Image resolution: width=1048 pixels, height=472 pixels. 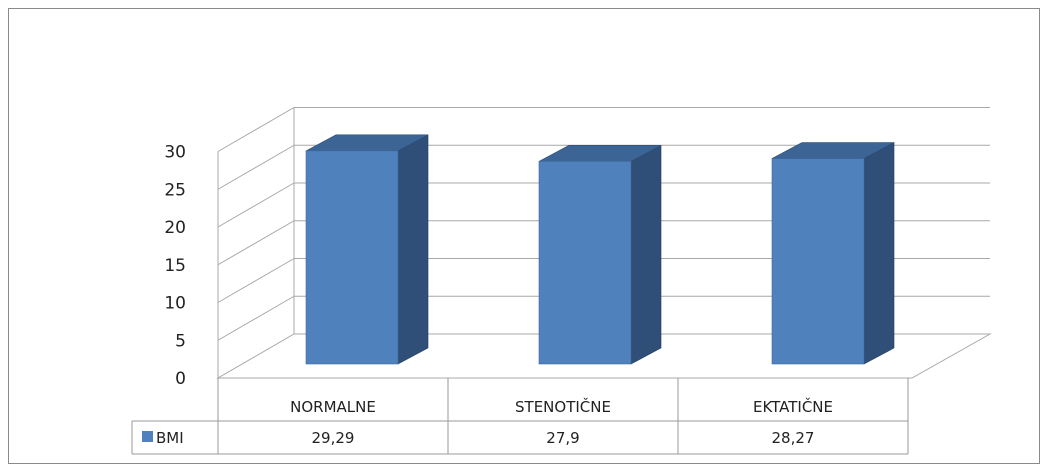 I want to click on x-category-label: STENOTIČNE, so click(x=563, y=406).